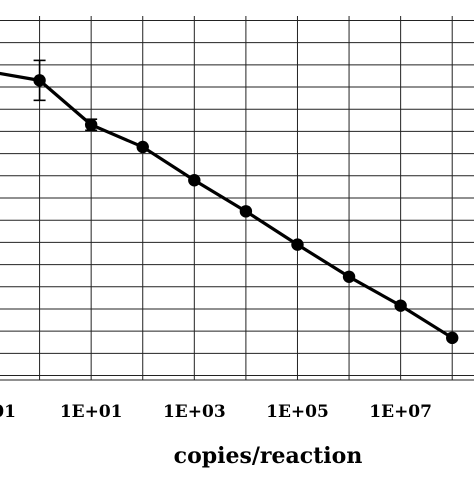  What do you see at coordinates (91, 412) in the screenshot?
I see `x-tick-label: 1E+01` at bounding box center [91, 412].